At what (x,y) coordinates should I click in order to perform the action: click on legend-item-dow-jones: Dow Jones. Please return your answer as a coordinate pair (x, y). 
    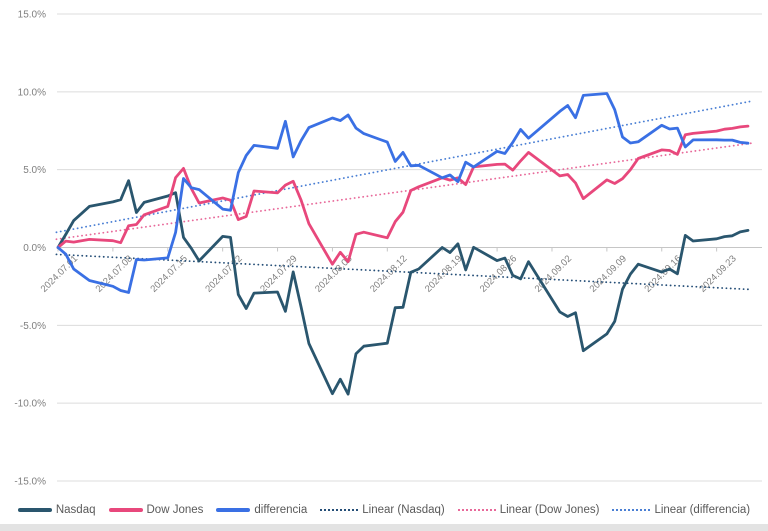
    Looking at the image, I should click on (156, 510).